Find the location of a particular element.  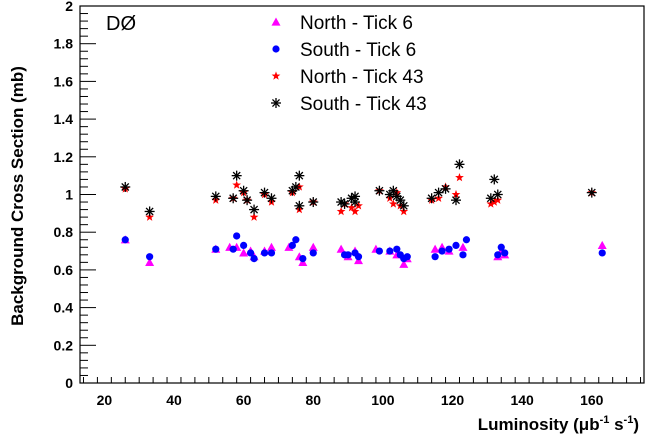

x-tick-label: 20 is located at coordinates (105, 400).